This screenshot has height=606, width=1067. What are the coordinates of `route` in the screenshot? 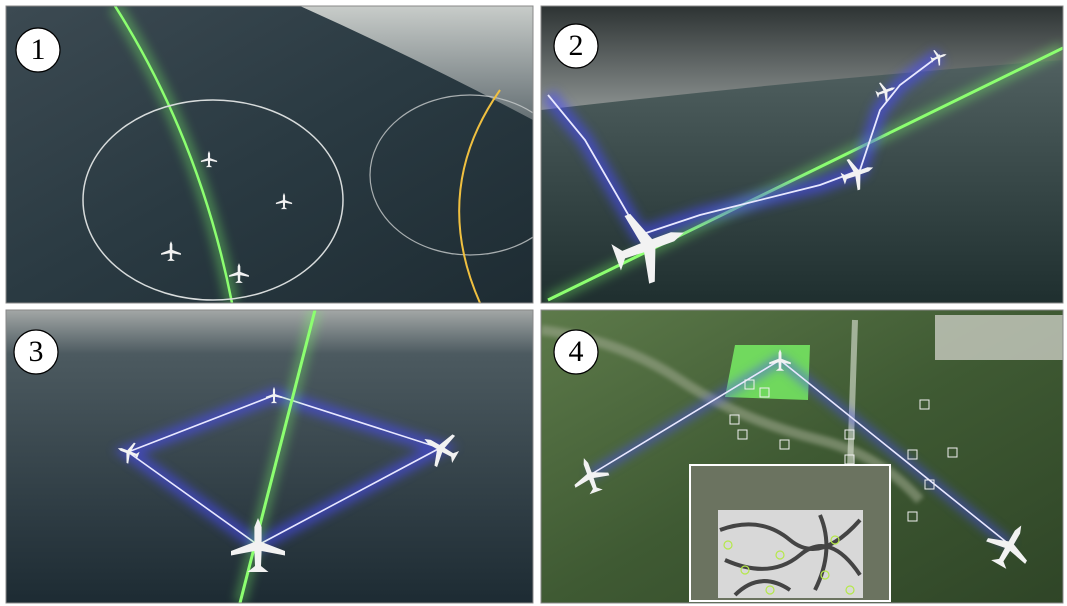 It's located at (744, 145).